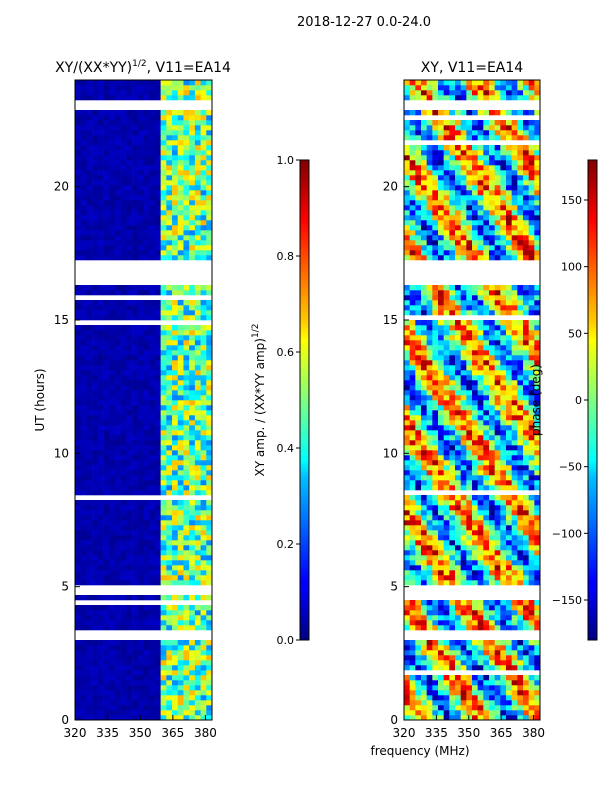 This screenshot has height=804, width=600. I want to click on amplitude-colorbar-gradient, so click(304, 400).